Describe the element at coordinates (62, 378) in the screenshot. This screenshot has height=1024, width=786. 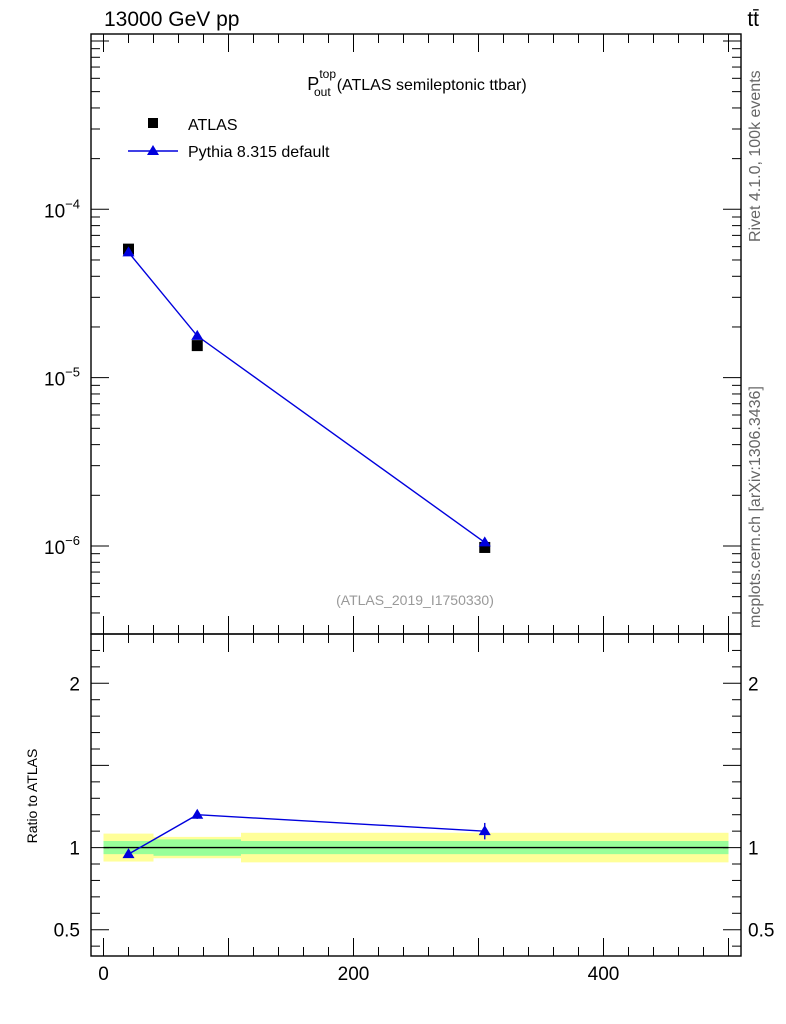
I see `y-tick-label: 10⁻⁵` at that location.